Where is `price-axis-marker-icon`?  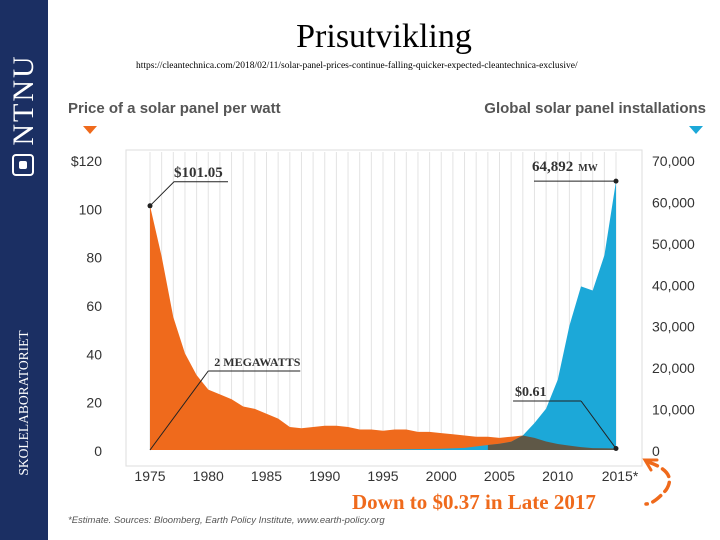
price-axis-marker-icon is located at coordinates (90, 130).